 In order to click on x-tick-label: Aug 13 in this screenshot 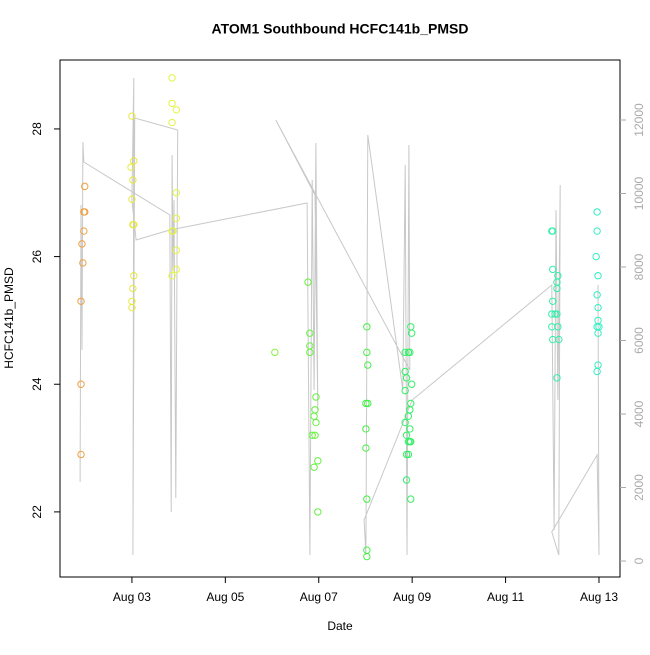, I will do `click(599, 597)`.